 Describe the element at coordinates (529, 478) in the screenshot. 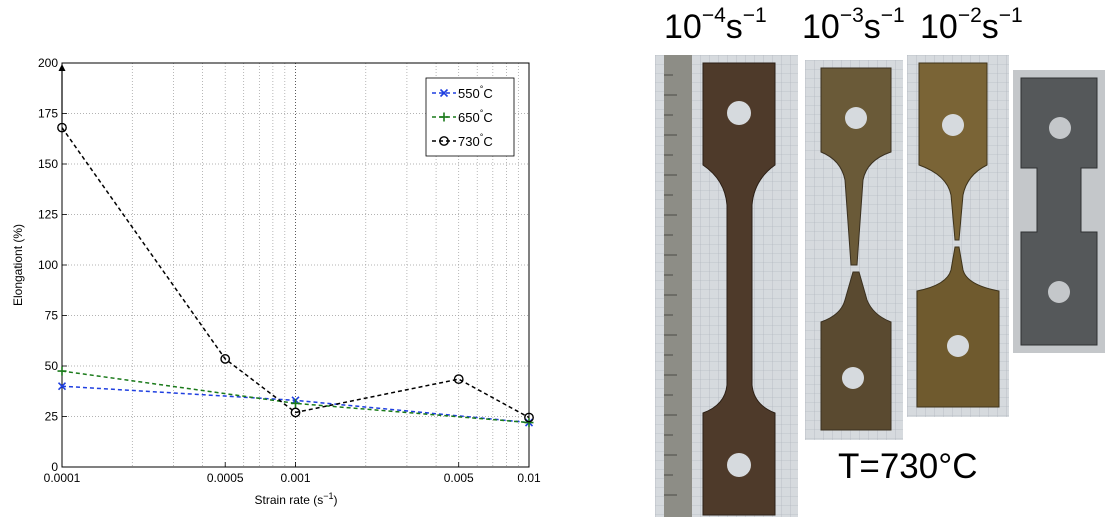

I see `x-tick-label-4: 0.01` at that location.